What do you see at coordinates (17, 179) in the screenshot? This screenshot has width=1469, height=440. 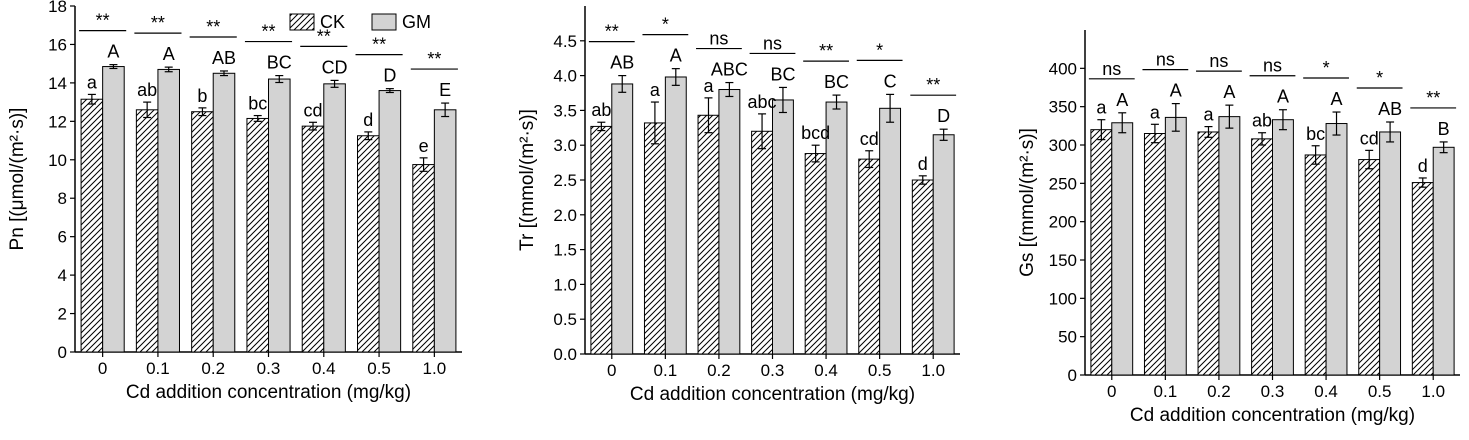 I see `y-axis-title: Pn [(μmol/(m²·s)]` at bounding box center [17, 179].